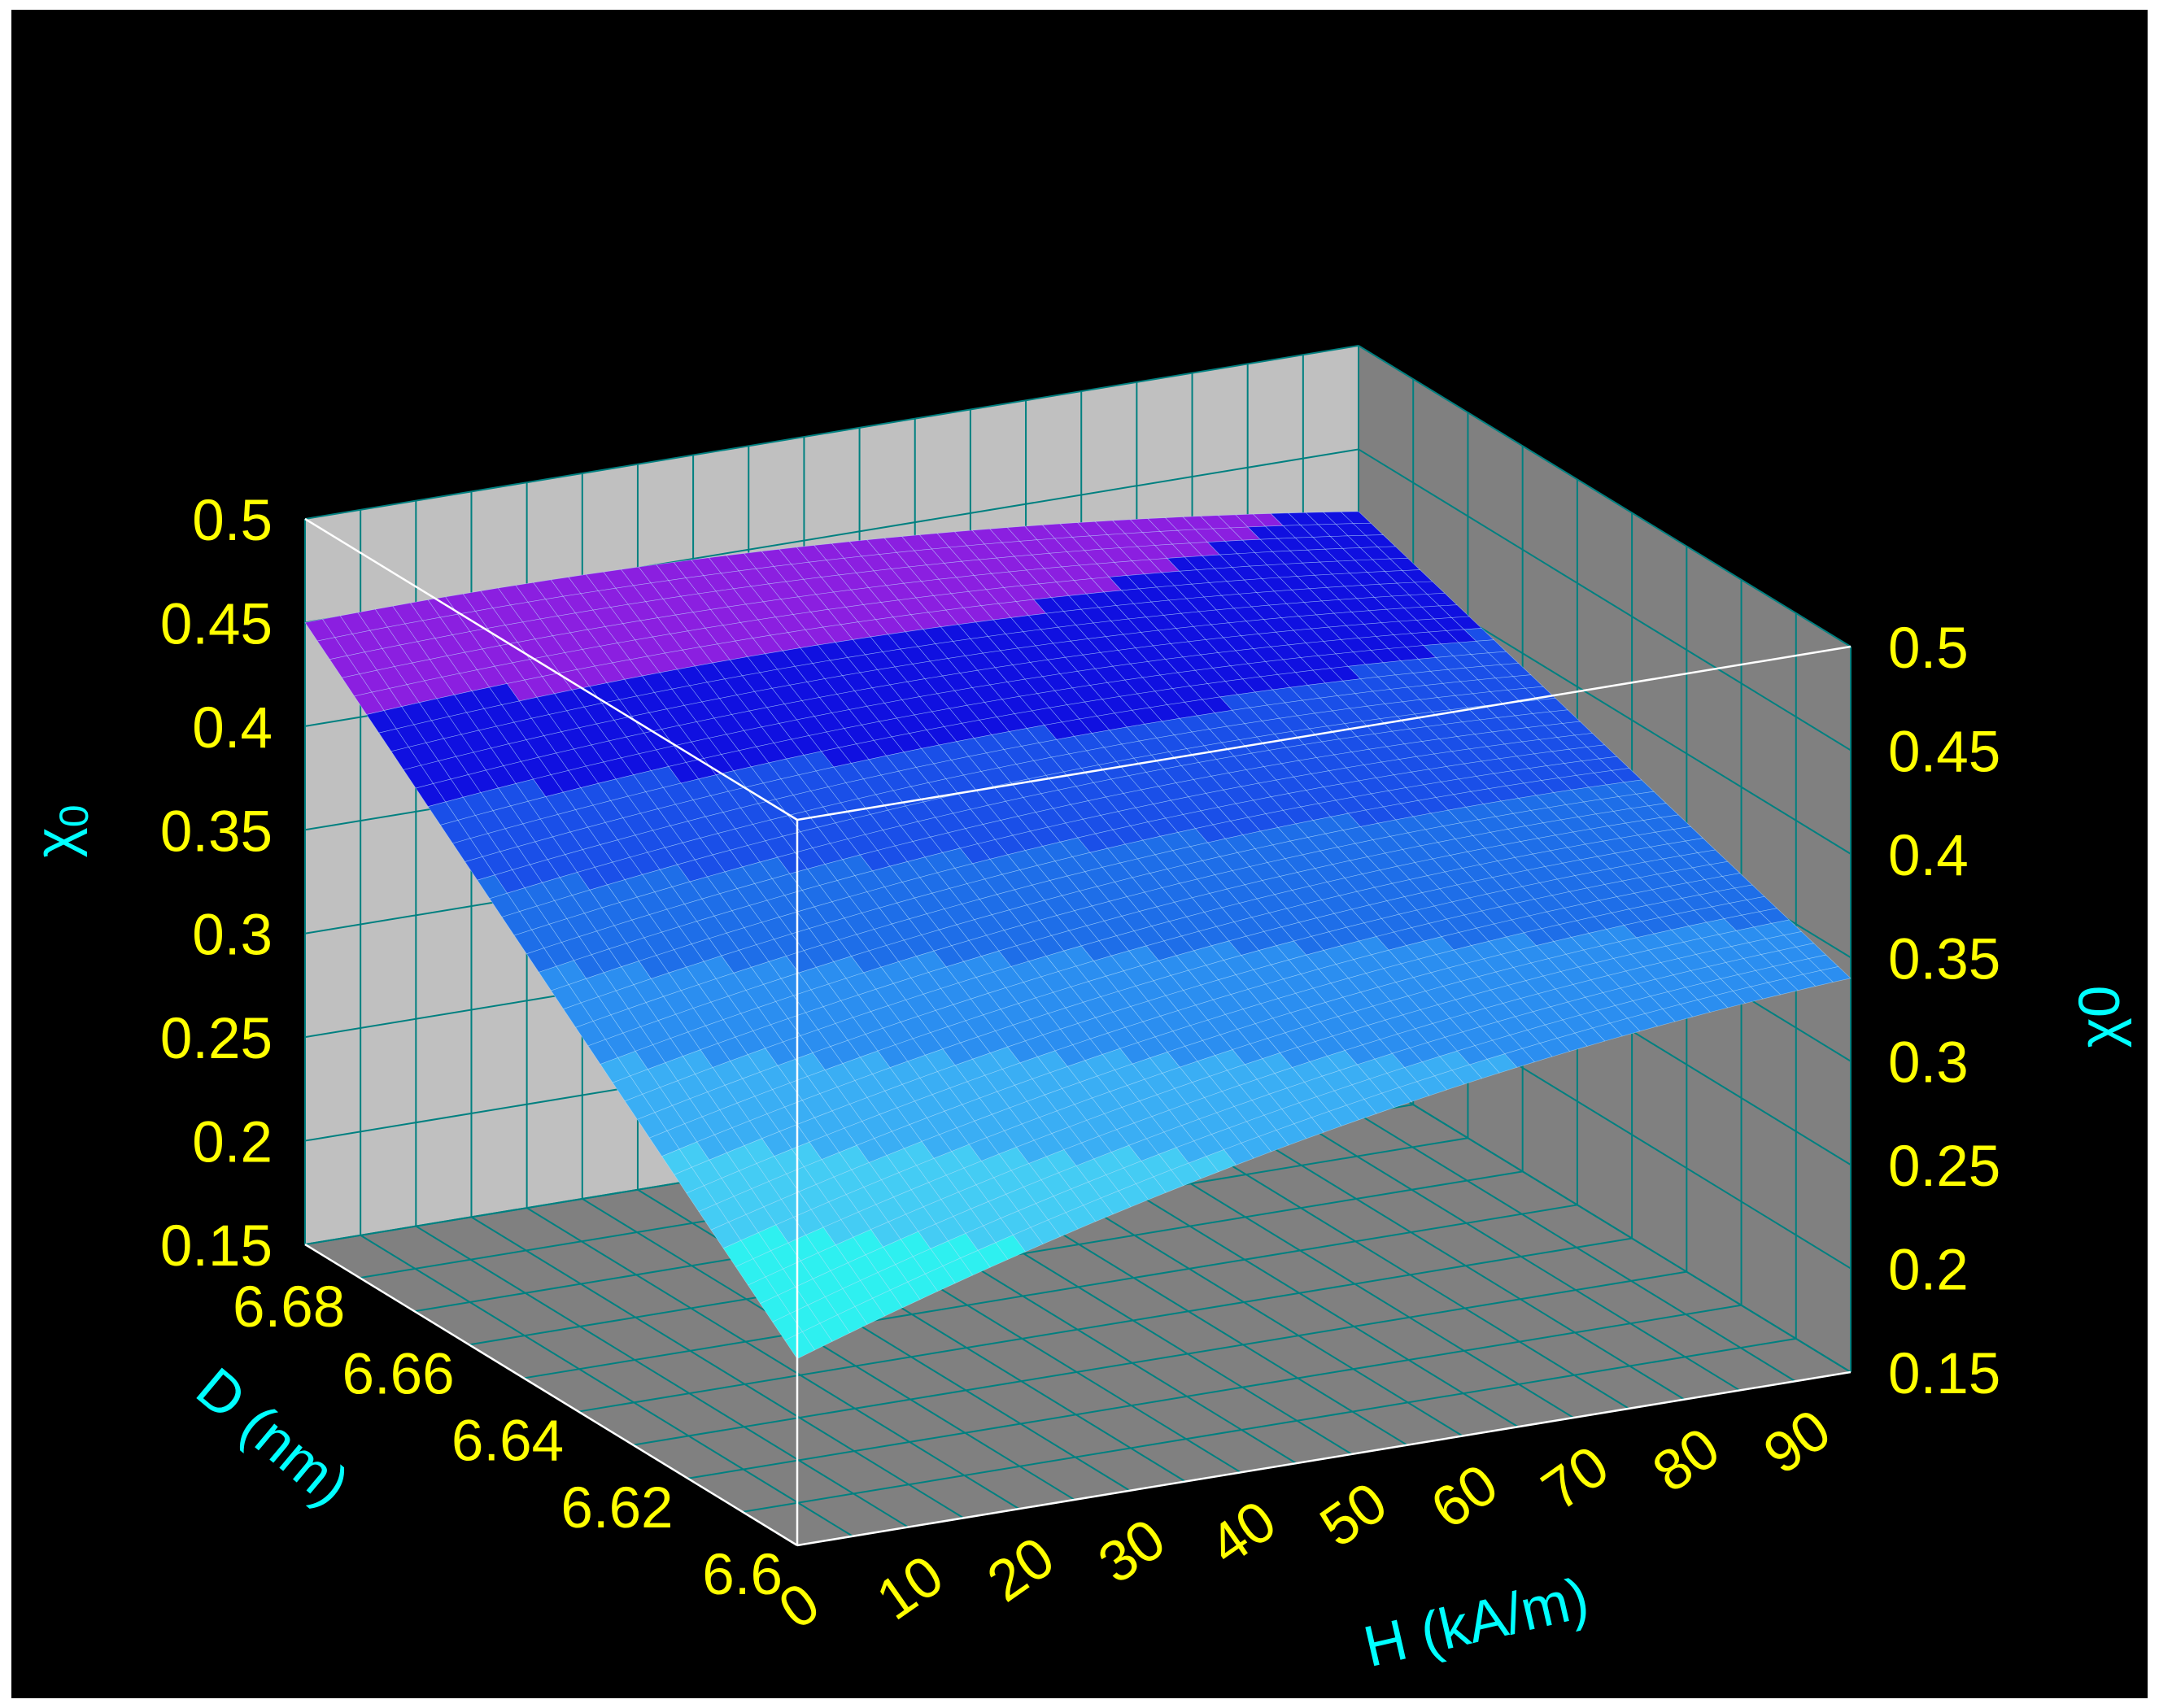 This screenshot has height=1708, width=2159. I want to click on back-grid-line-z, so click(831, 432).